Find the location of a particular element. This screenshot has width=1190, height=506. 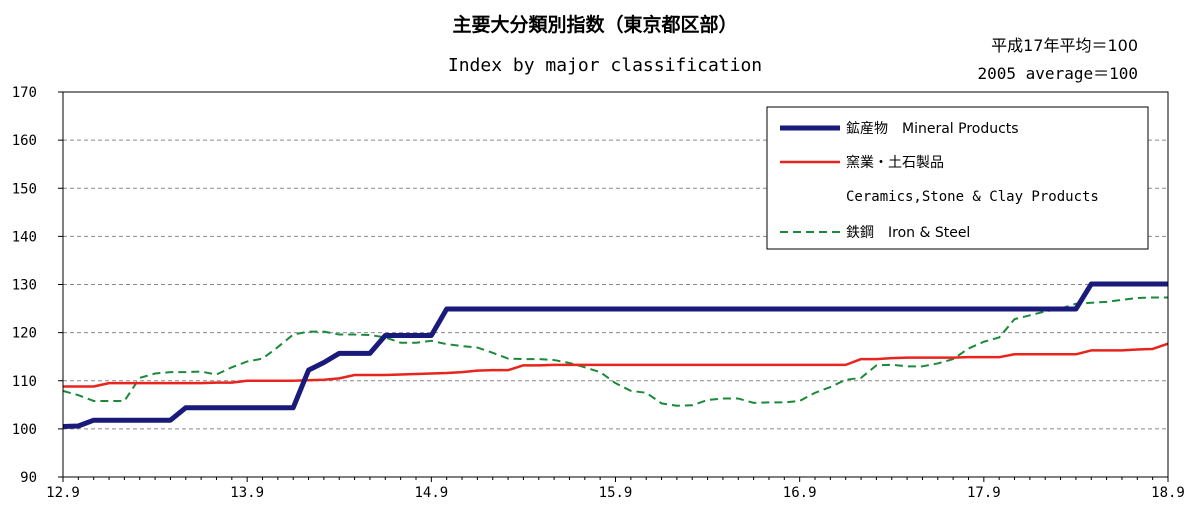

x-tick-label: 17.9 is located at coordinates (984, 493).